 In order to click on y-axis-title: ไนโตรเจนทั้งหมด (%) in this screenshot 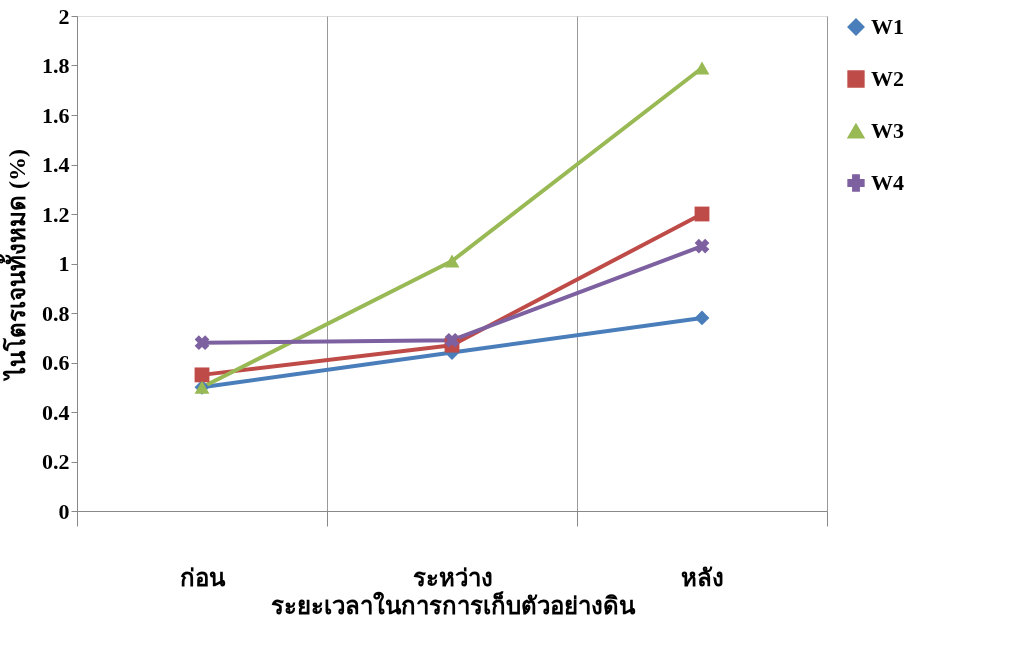, I will do `click(15, 265)`.